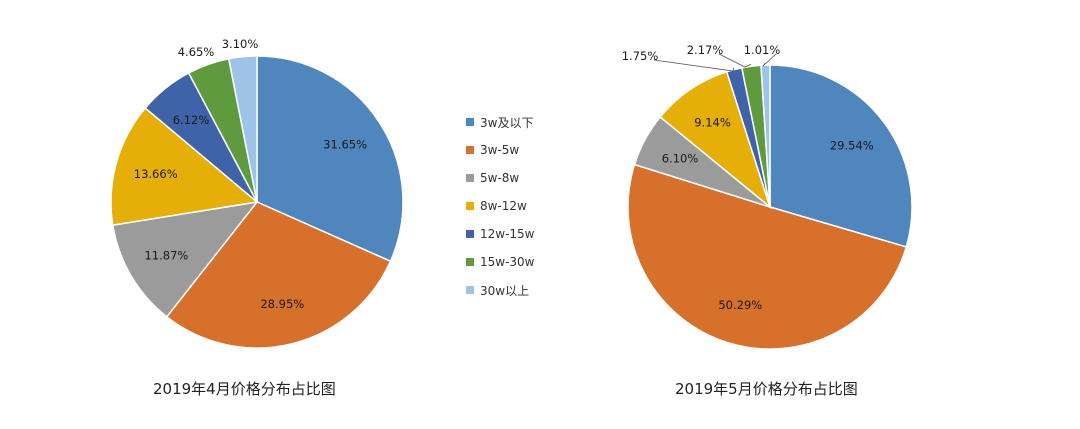  What do you see at coordinates (705, 50) in the screenshot?
I see `data-label-may-5: 2.17%` at bounding box center [705, 50].